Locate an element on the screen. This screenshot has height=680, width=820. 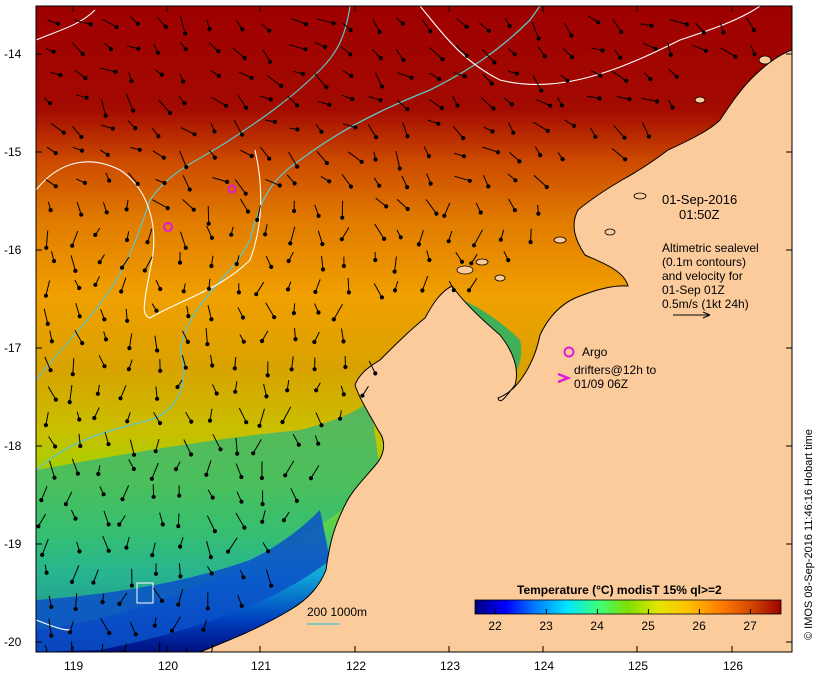
y-tick-label: -19 is located at coordinates (13, 544).